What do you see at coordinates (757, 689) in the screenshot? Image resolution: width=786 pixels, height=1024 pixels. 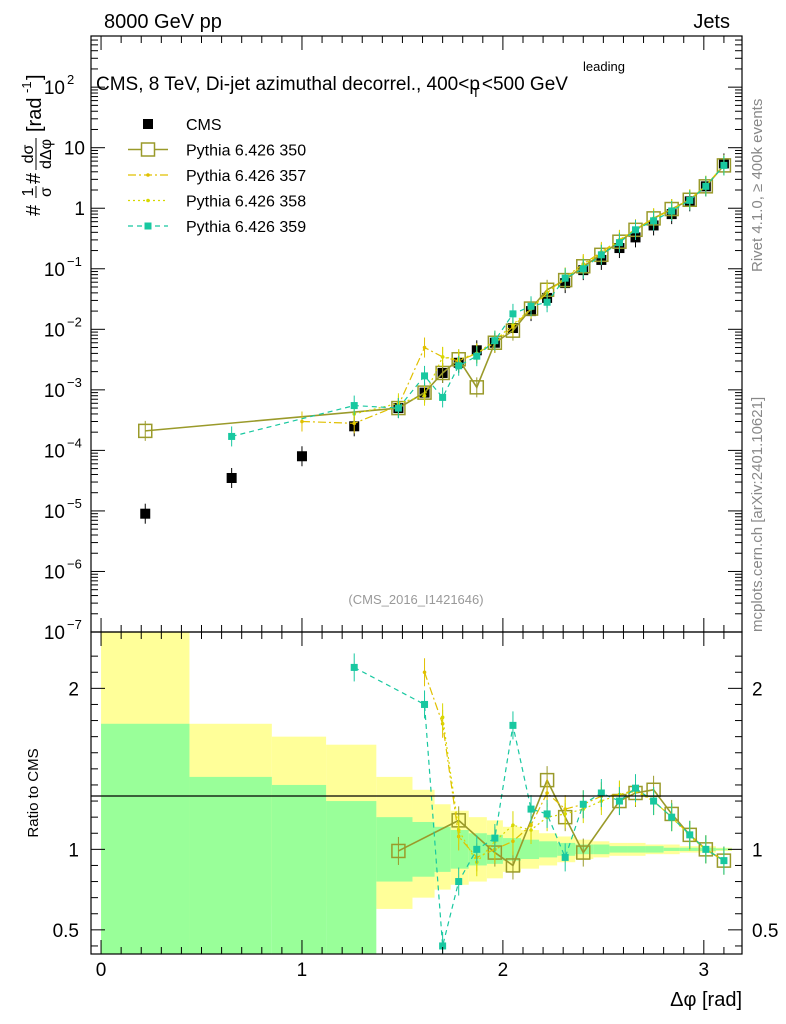 I see `ratio-ytick-label-right-2: 2` at bounding box center [757, 689].